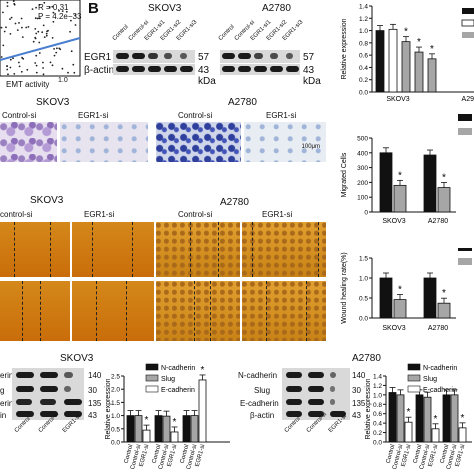 This screenshot has height=474, width=474. I want to click on y-tick-label: 0.2, so click(377, 433).